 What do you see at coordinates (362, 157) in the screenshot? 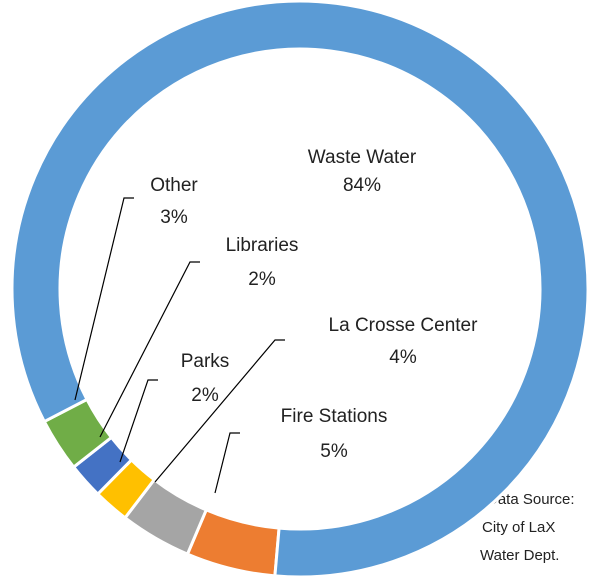
I see `slice-label: Waste Water` at bounding box center [362, 157].